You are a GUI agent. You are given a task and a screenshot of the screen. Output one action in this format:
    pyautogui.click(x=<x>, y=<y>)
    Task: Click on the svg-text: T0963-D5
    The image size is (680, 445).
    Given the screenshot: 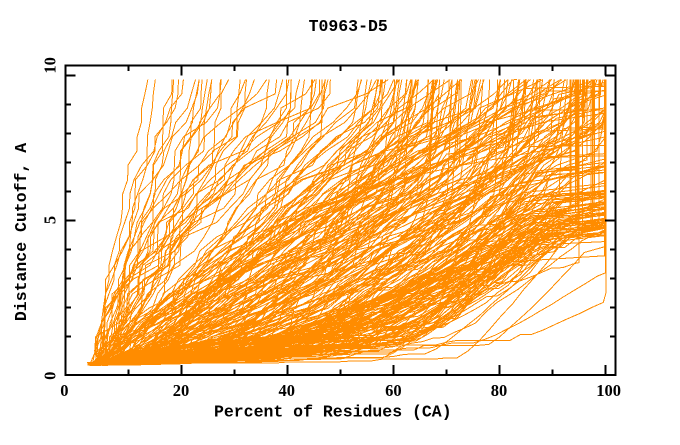 What is the action you would take?
    pyautogui.click(x=348, y=26)
    